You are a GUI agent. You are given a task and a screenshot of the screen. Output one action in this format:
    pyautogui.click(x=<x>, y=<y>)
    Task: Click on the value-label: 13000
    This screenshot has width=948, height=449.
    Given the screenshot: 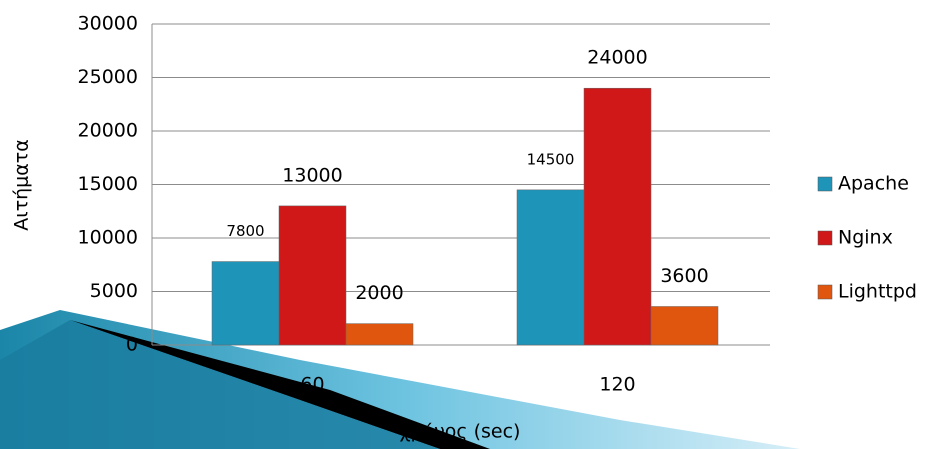 What is the action you would take?
    pyautogui.click(x=312, y=175)
    